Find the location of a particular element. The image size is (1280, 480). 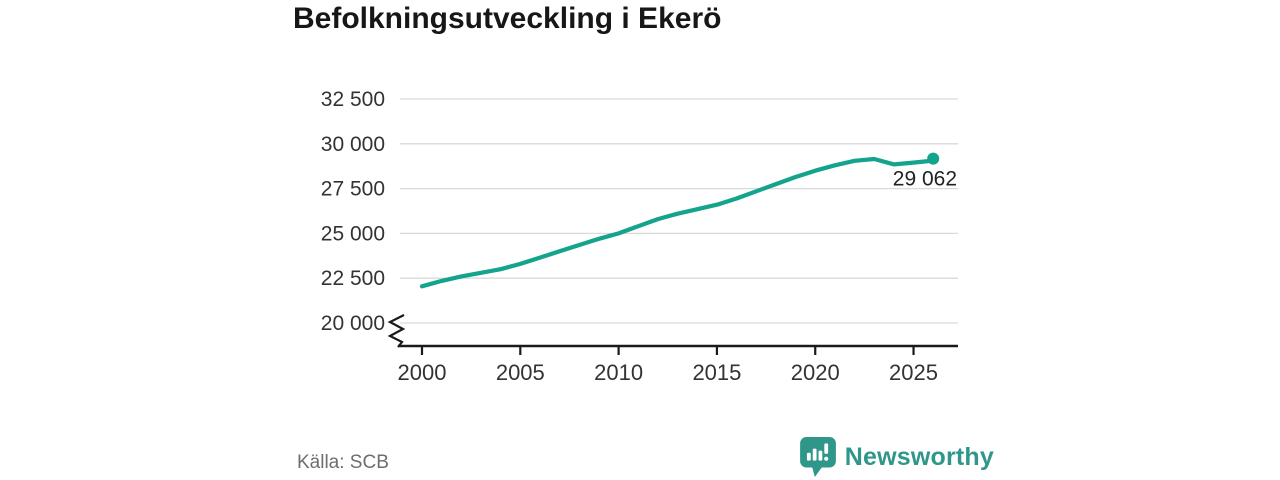

logo-bubble-shape is located at coordinates (817, 457).